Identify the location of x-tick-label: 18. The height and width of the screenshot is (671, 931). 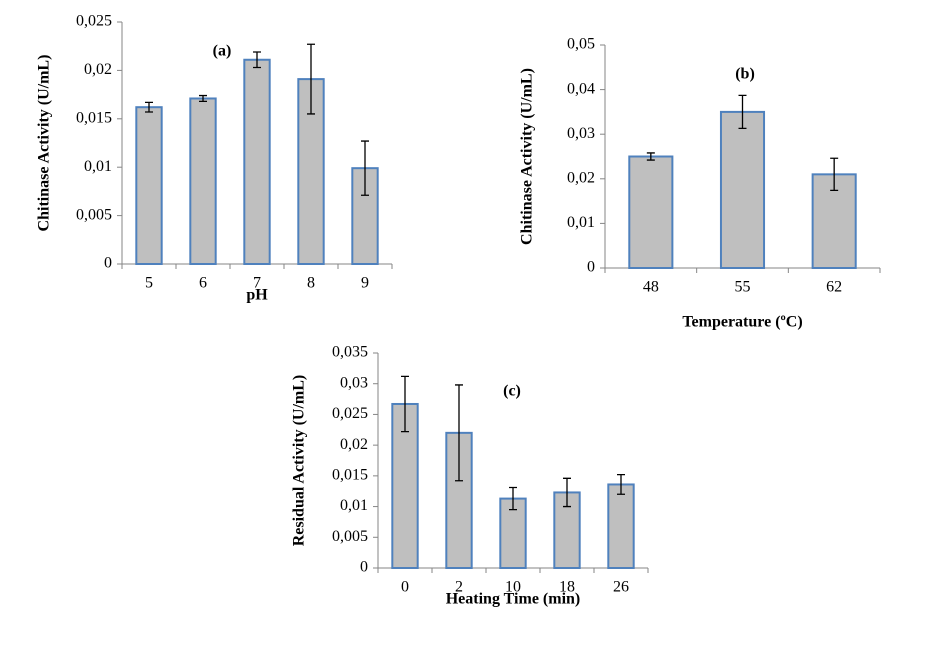
(567, 587).